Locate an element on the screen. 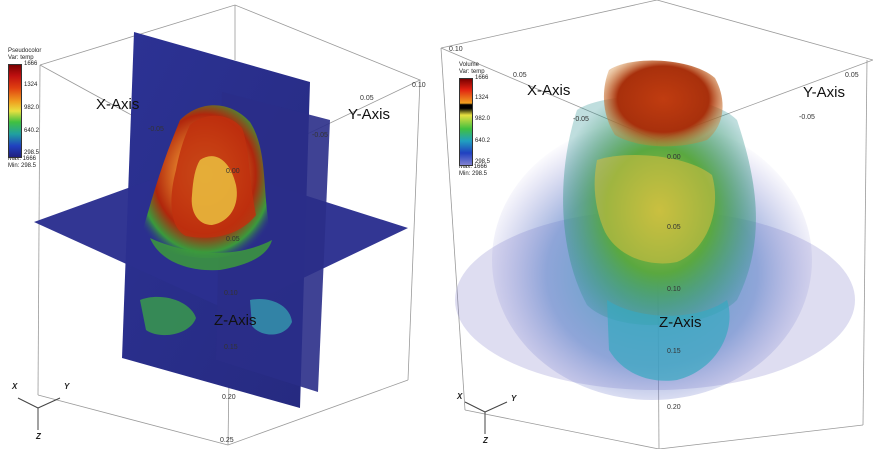 The height and width of the screenshot is (449, 873). tick-label: 0.25 is located at coordinates (227, 440).